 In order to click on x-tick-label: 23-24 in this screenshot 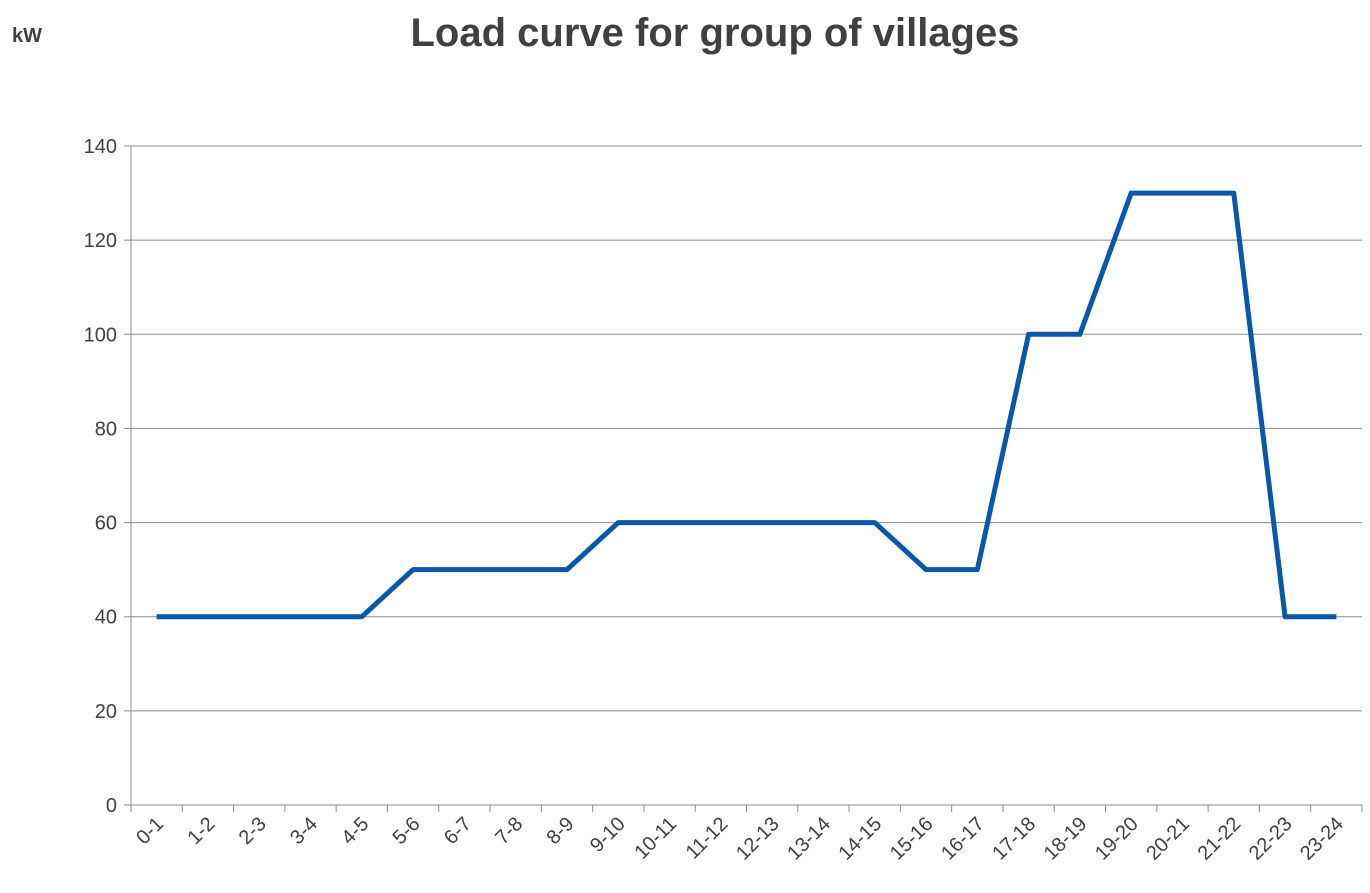, I will do `click(1322, 839)`.